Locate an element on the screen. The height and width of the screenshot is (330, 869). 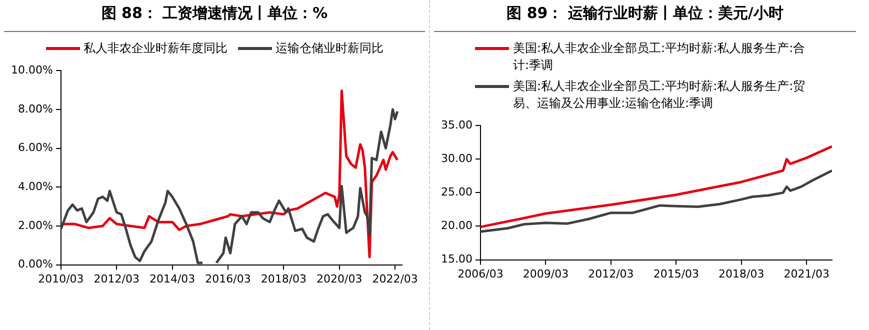
y-tick-label: 35.00 is located at coordinates (456, 125).